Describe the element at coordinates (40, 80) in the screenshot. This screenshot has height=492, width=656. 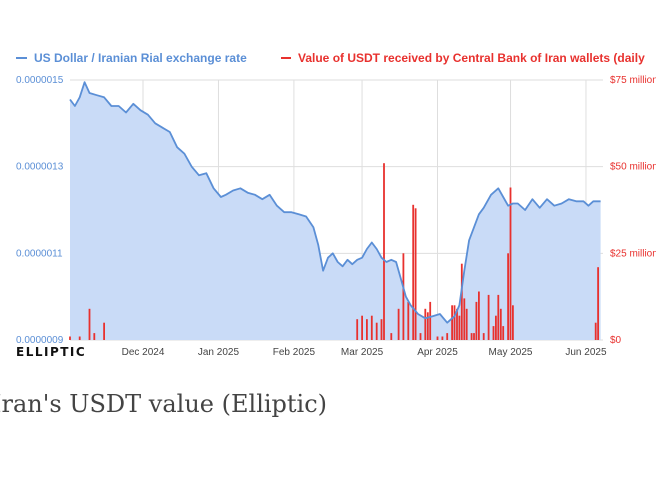
I see `left-tick-label: 0.0000015` at that location.